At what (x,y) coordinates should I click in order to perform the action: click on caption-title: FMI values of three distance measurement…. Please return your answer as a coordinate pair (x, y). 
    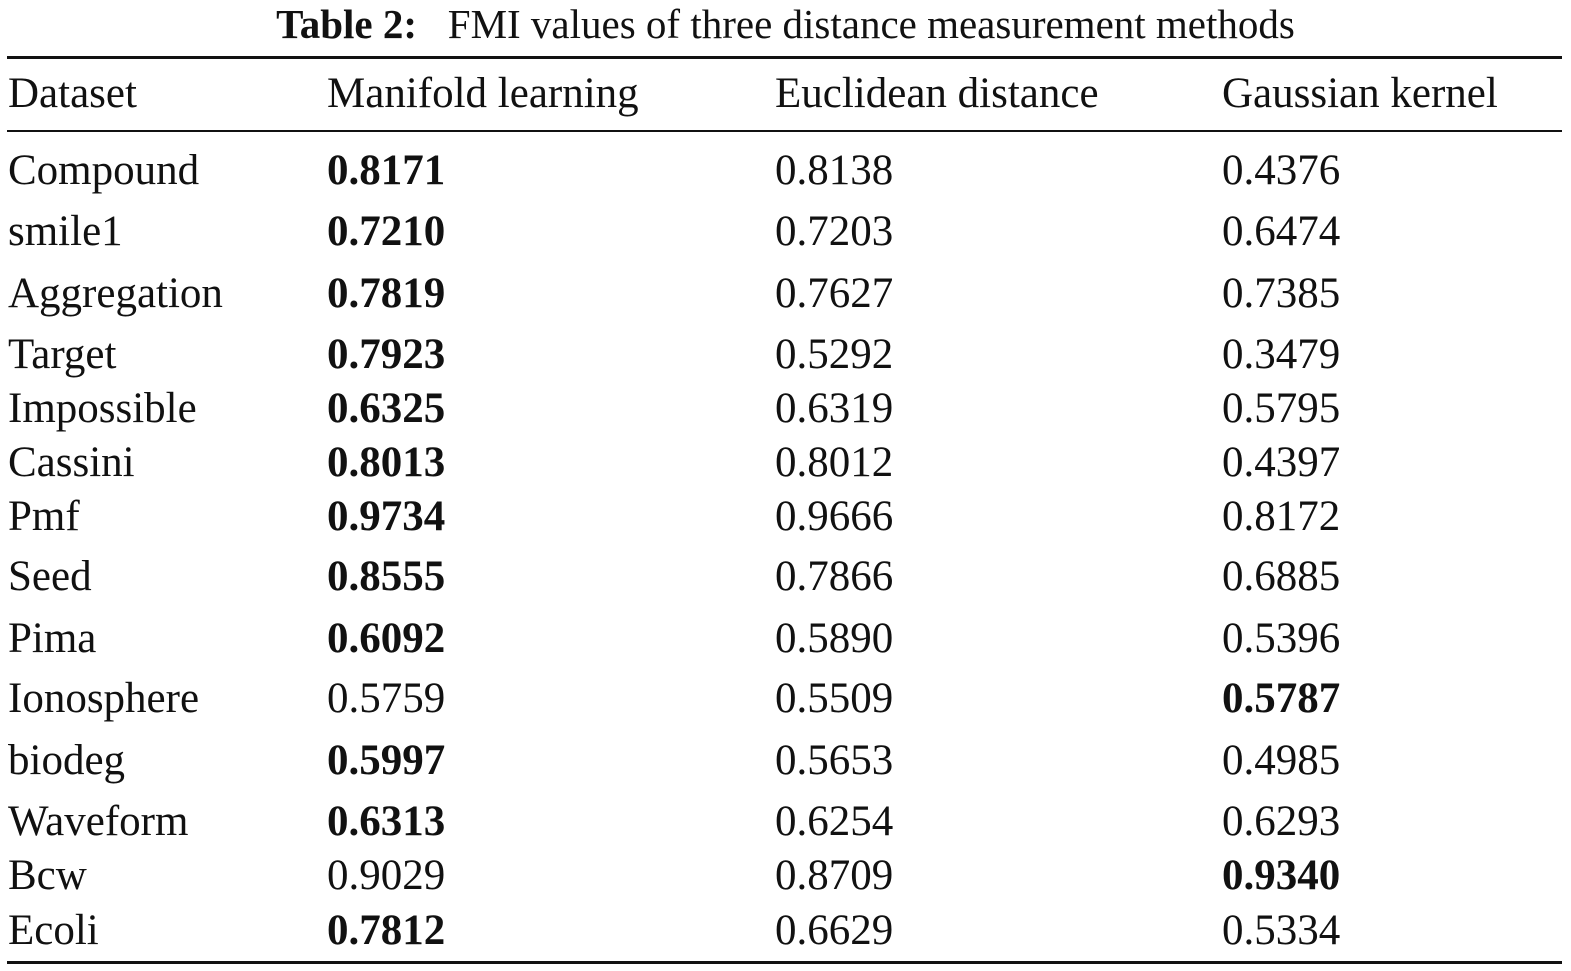
    Looking at the image, I should click on (871, 24).